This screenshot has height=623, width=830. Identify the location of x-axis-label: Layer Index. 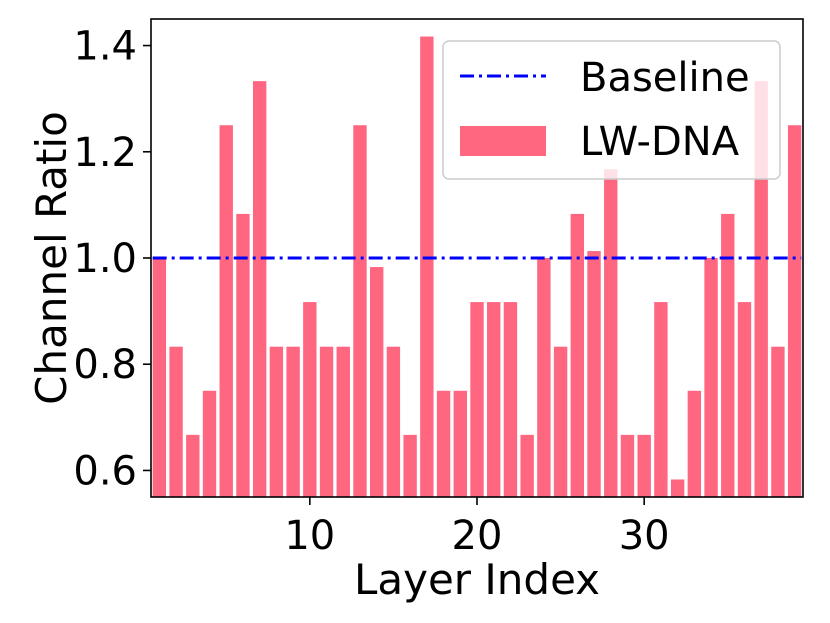
(477, 579).